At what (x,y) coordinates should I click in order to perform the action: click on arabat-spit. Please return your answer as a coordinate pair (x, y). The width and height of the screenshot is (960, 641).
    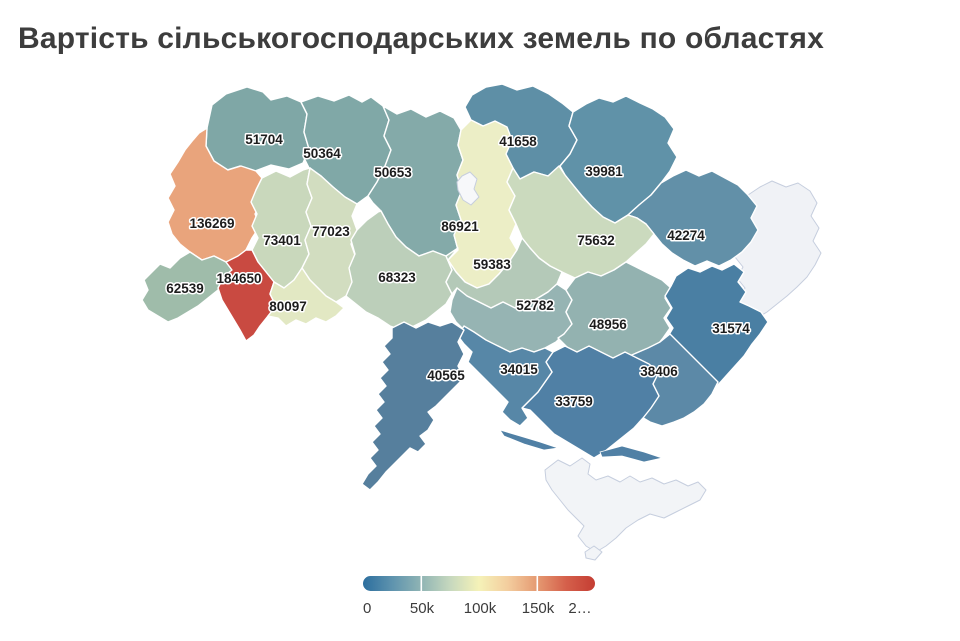
    Looking at the image, I should click on (631, 454).